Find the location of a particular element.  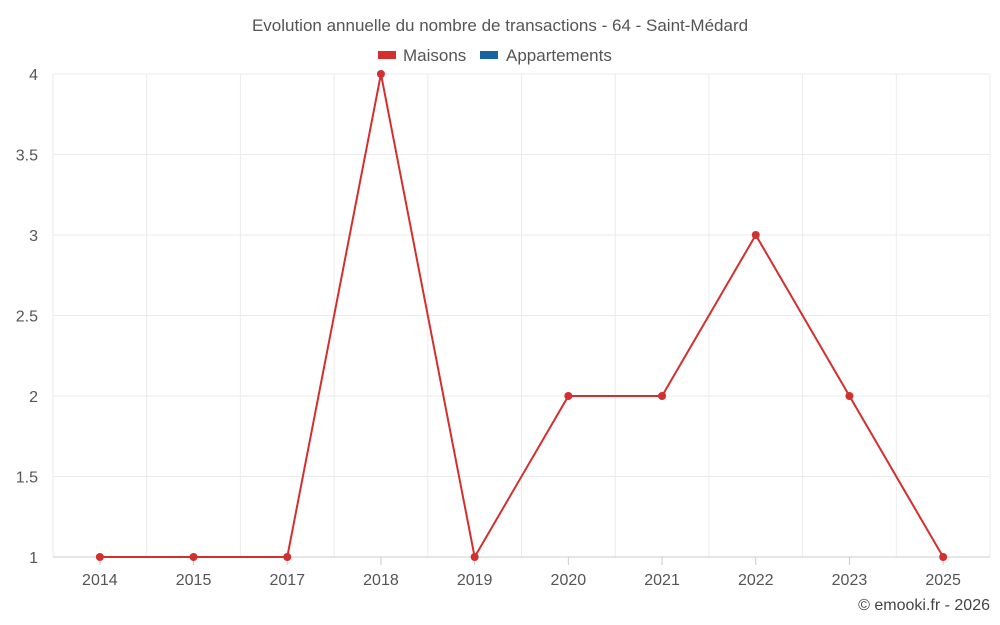

x-tick-label: 2019 is located at coordinates (475, 580).